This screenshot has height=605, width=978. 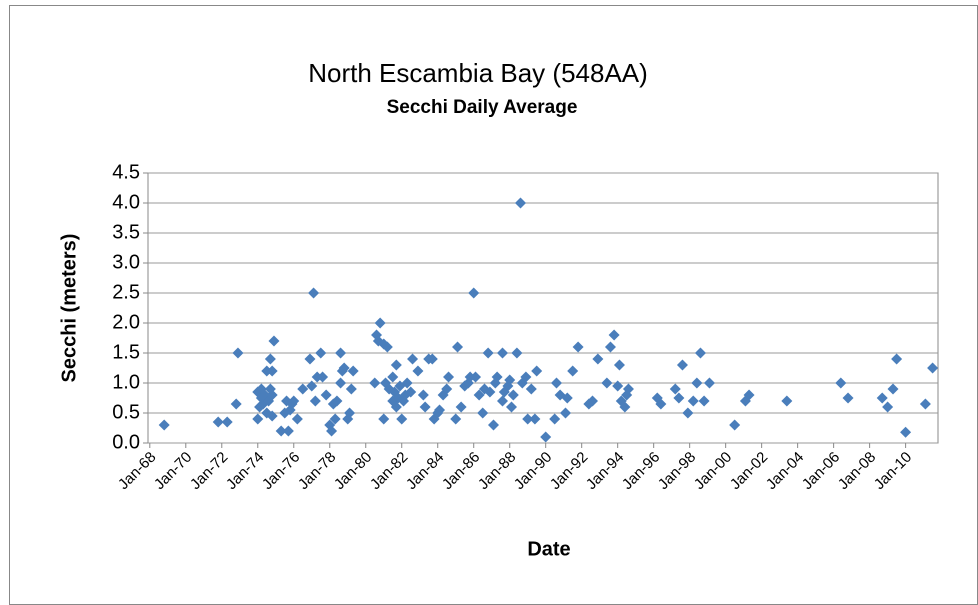 I want to click on y-tick-label: 3.0, so click(x=126, y=262).